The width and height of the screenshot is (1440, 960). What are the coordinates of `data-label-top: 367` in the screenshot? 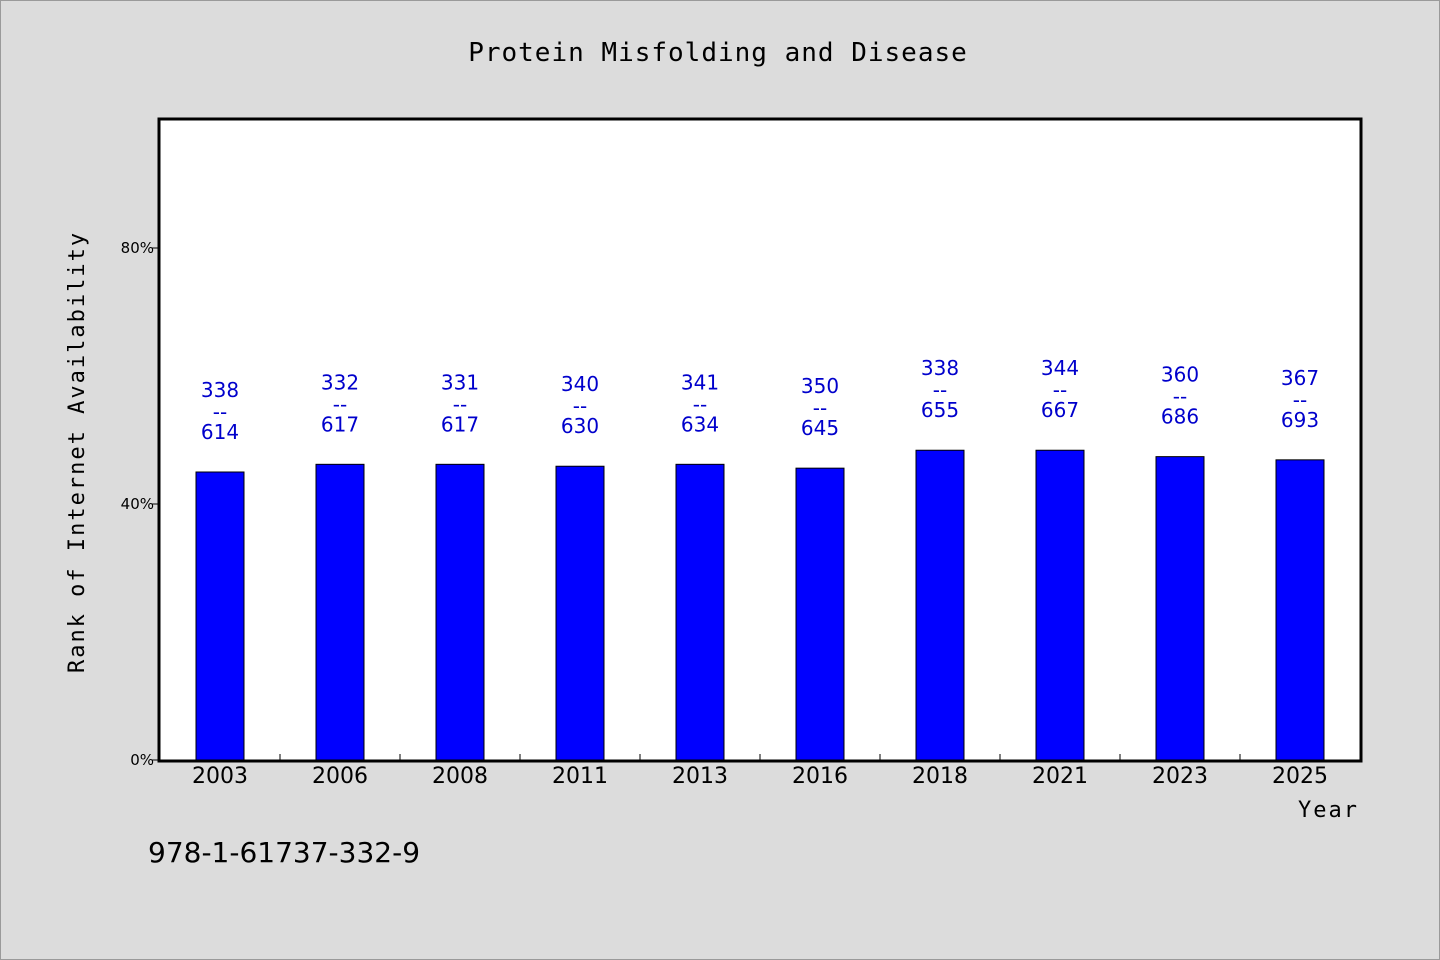 It's located at (1300, 378).